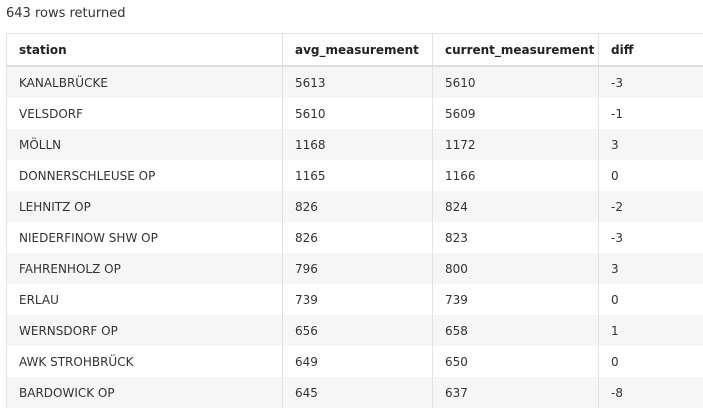 The width and height of the screenshot is (703, 418). Describe the element at coordinates (144, 144) in the screenshot. I see `cell-station: MÖLLN` at that location.